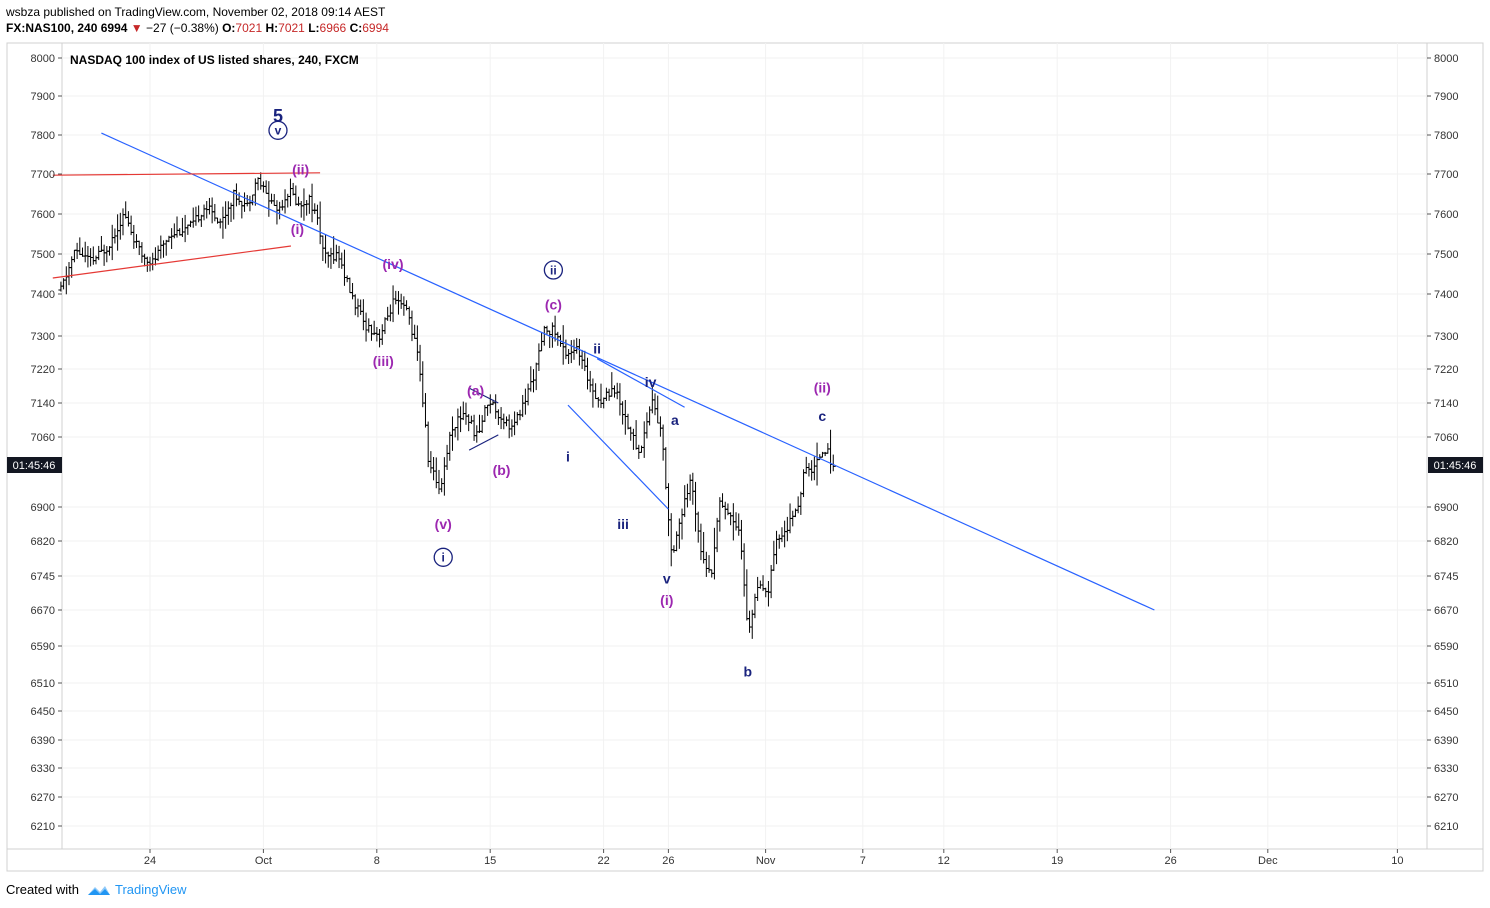 This screenshot has height=908, width=1490. Describe the element at coordinates (43, 97) in the screenshot. I see `y-tick-label-left: 7900` at that location.